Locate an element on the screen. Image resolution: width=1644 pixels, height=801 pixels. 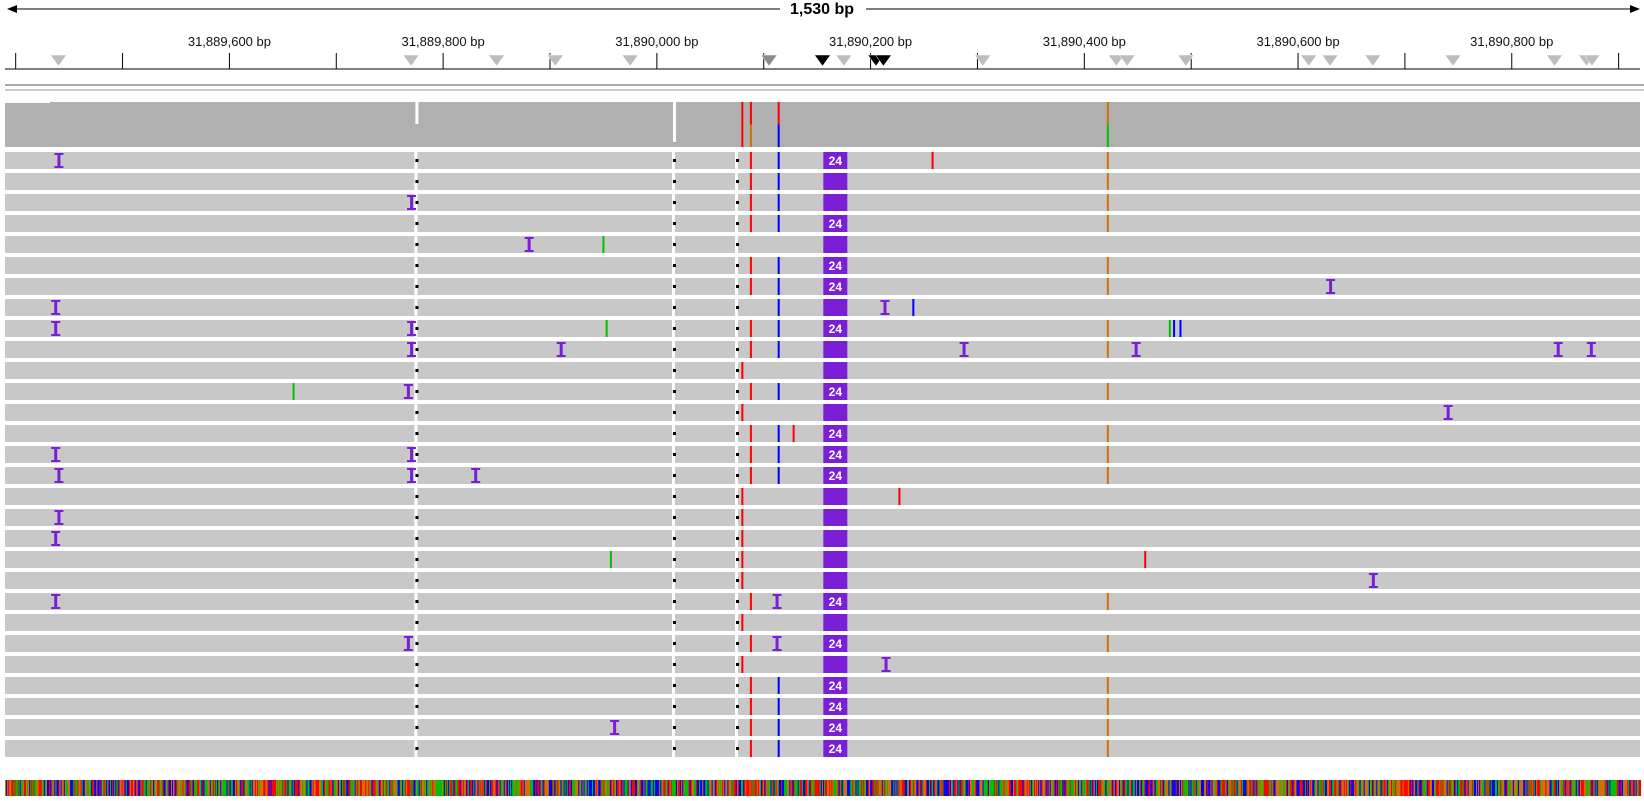
reference-sequence-track is located at coordinates (822, 788).